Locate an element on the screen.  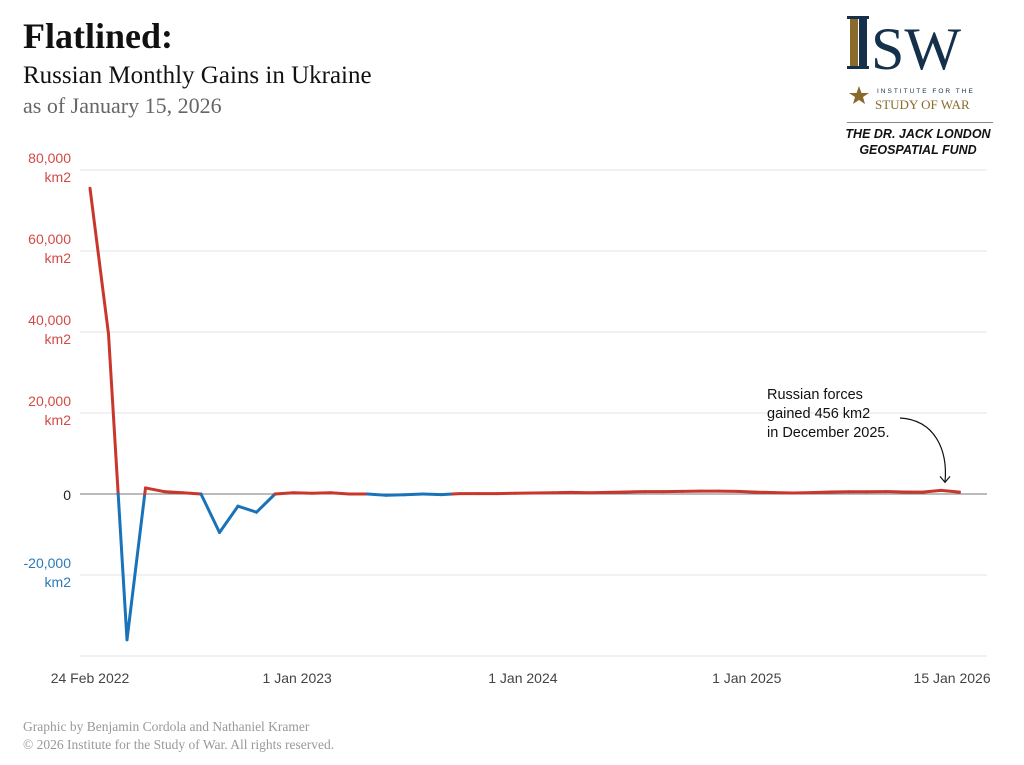
isw-logo: SW INSTITUTE FOR THE STUDY OF WAR is located at coordinates (920, 67).